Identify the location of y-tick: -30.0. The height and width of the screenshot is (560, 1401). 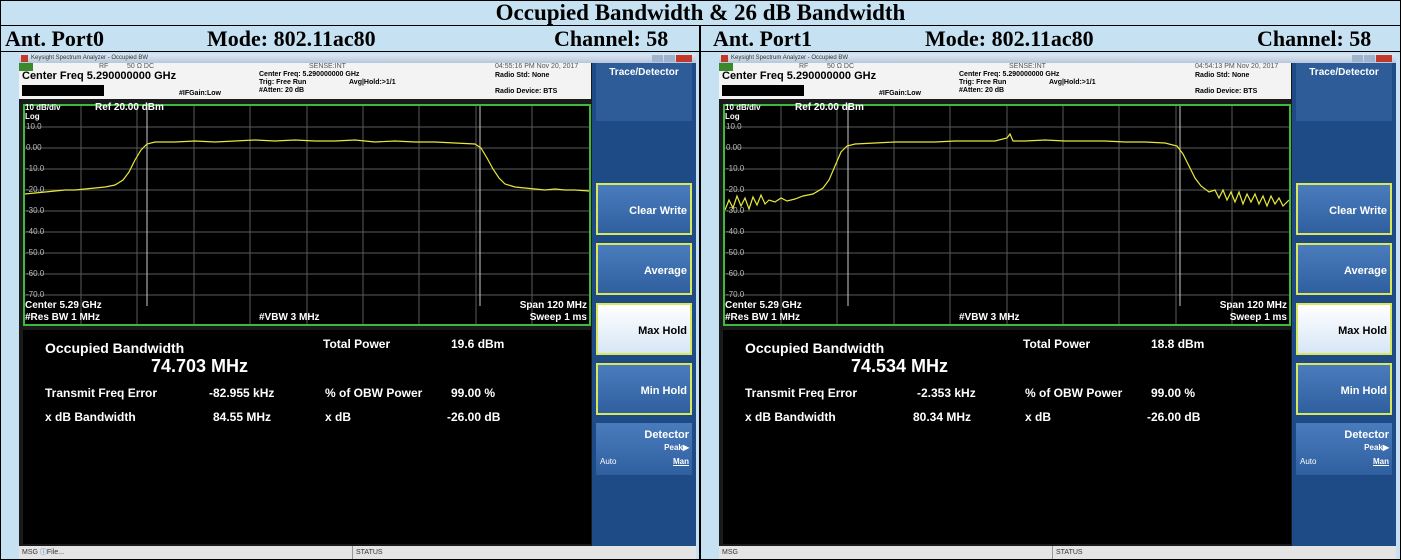
(735, 210).